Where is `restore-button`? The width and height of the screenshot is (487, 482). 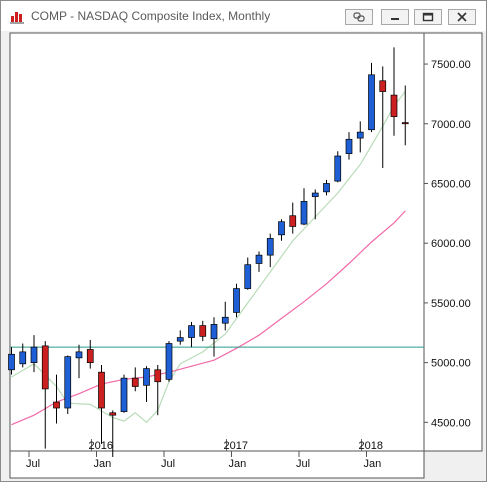
restore-button is located at coordinates (428, 17).